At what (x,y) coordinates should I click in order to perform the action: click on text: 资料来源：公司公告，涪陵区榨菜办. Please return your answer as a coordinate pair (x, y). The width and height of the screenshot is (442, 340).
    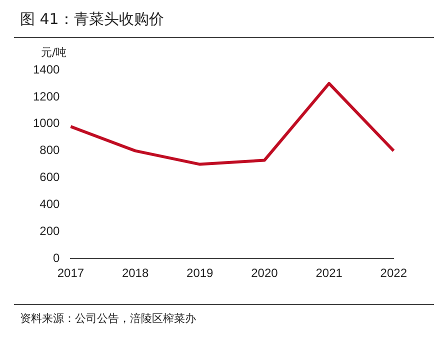
    Looking at the image, I should click on (108, 318).